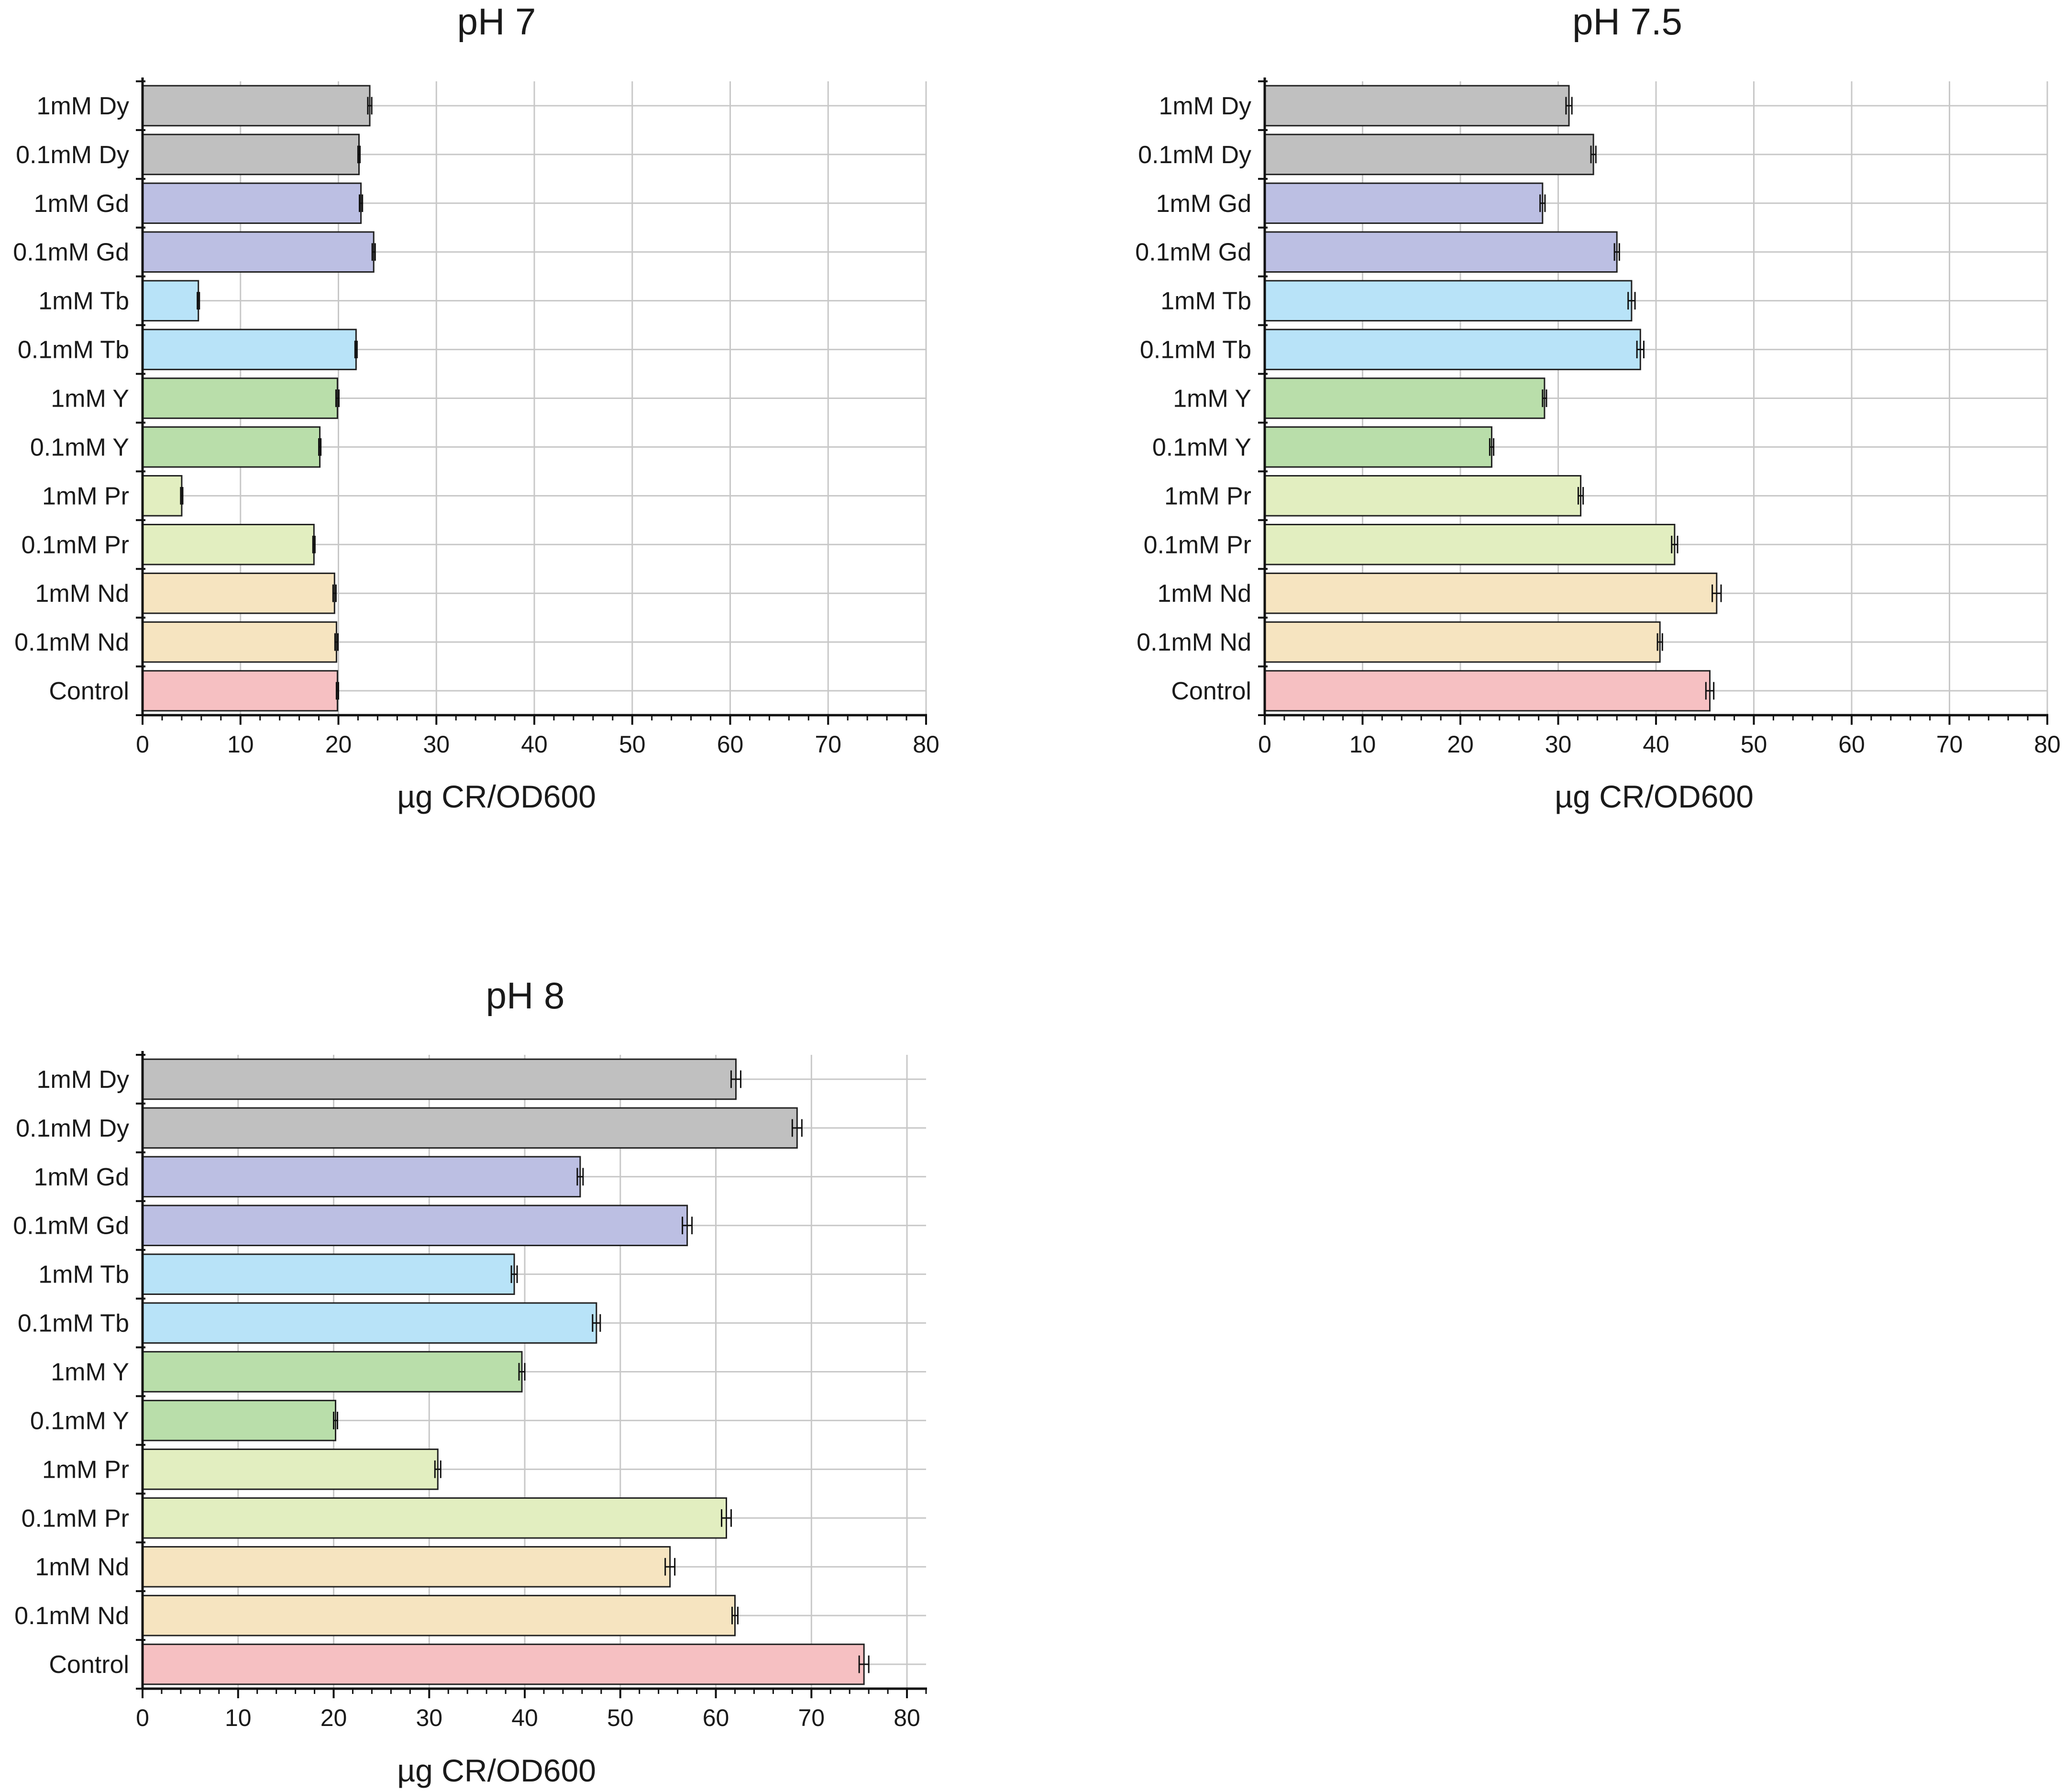 The width and height of the screenshot is (2065, 1792). Describe the element at coordinates (1627, 21) in the screenshot. I see `chart-title: pH 7.5` at that location.